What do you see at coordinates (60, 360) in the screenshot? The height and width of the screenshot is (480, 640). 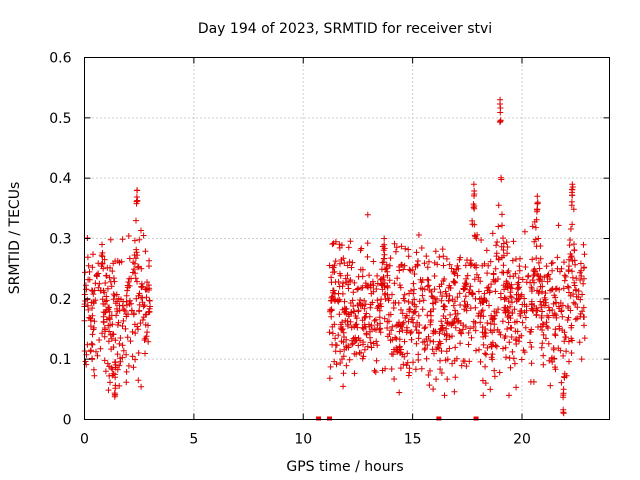 I see `y-tick-label: 0.1` at bounding box center [60, 360].